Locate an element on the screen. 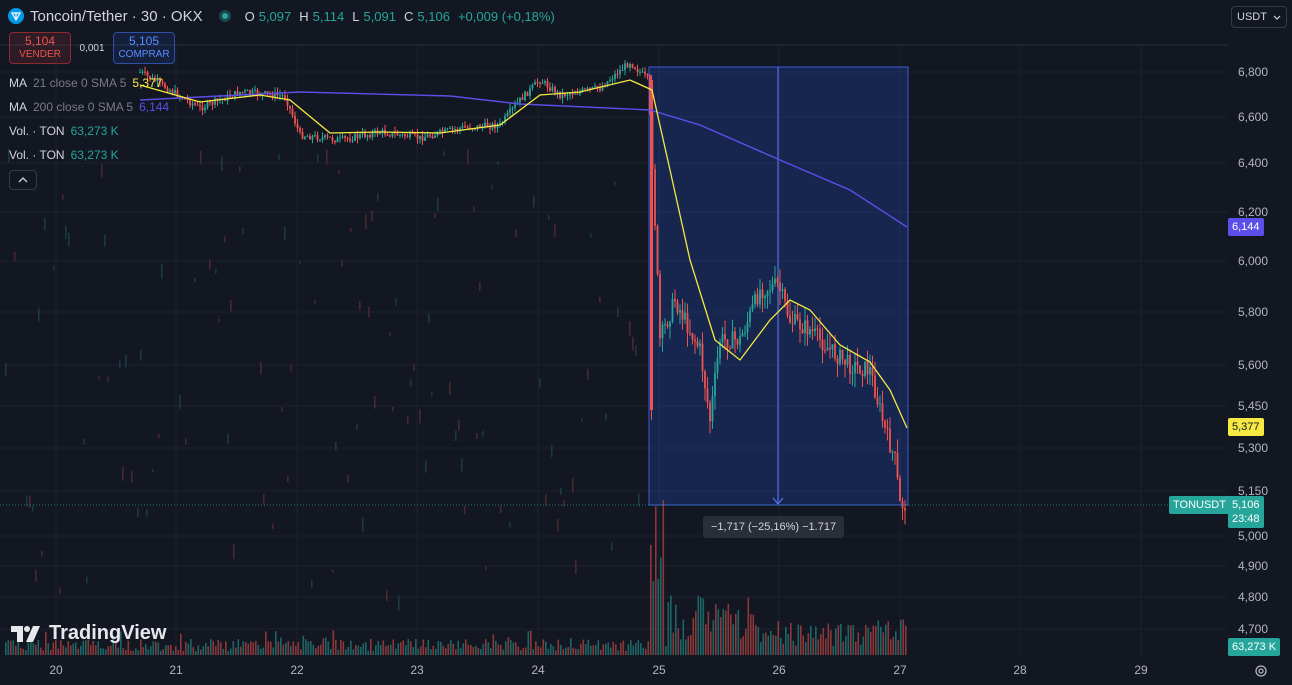 The height and width of the screenshot is (685, 1292). collapse-legend-button is located at coordinates (23, 180).